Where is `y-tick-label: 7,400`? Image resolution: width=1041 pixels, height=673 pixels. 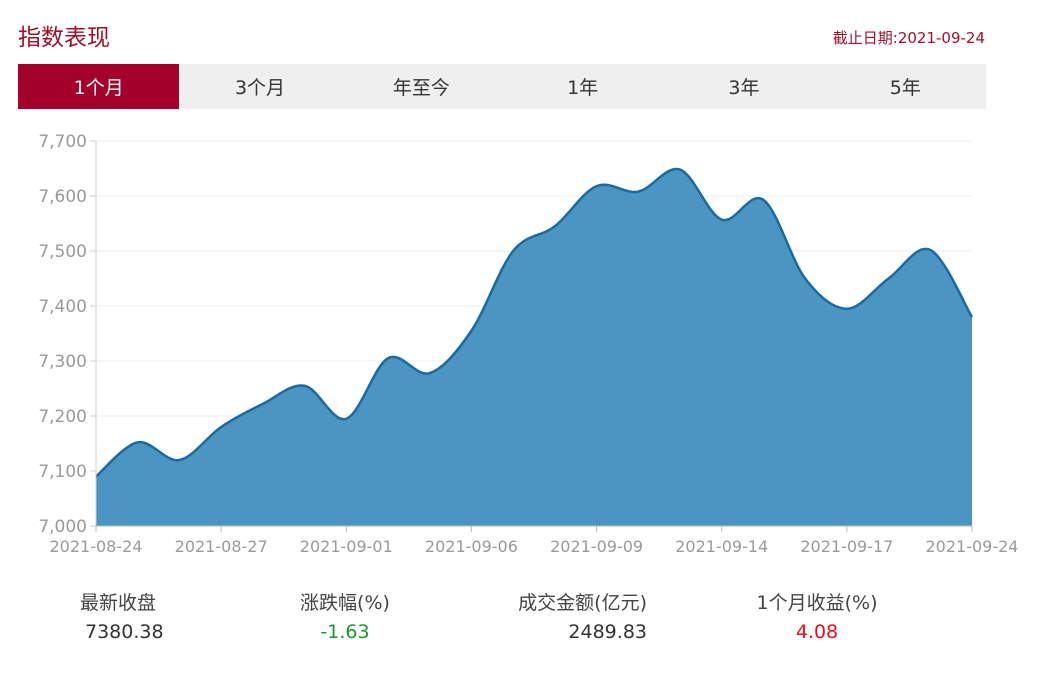
y-tick-label: 7,400 is located at coordinates (62, 307).